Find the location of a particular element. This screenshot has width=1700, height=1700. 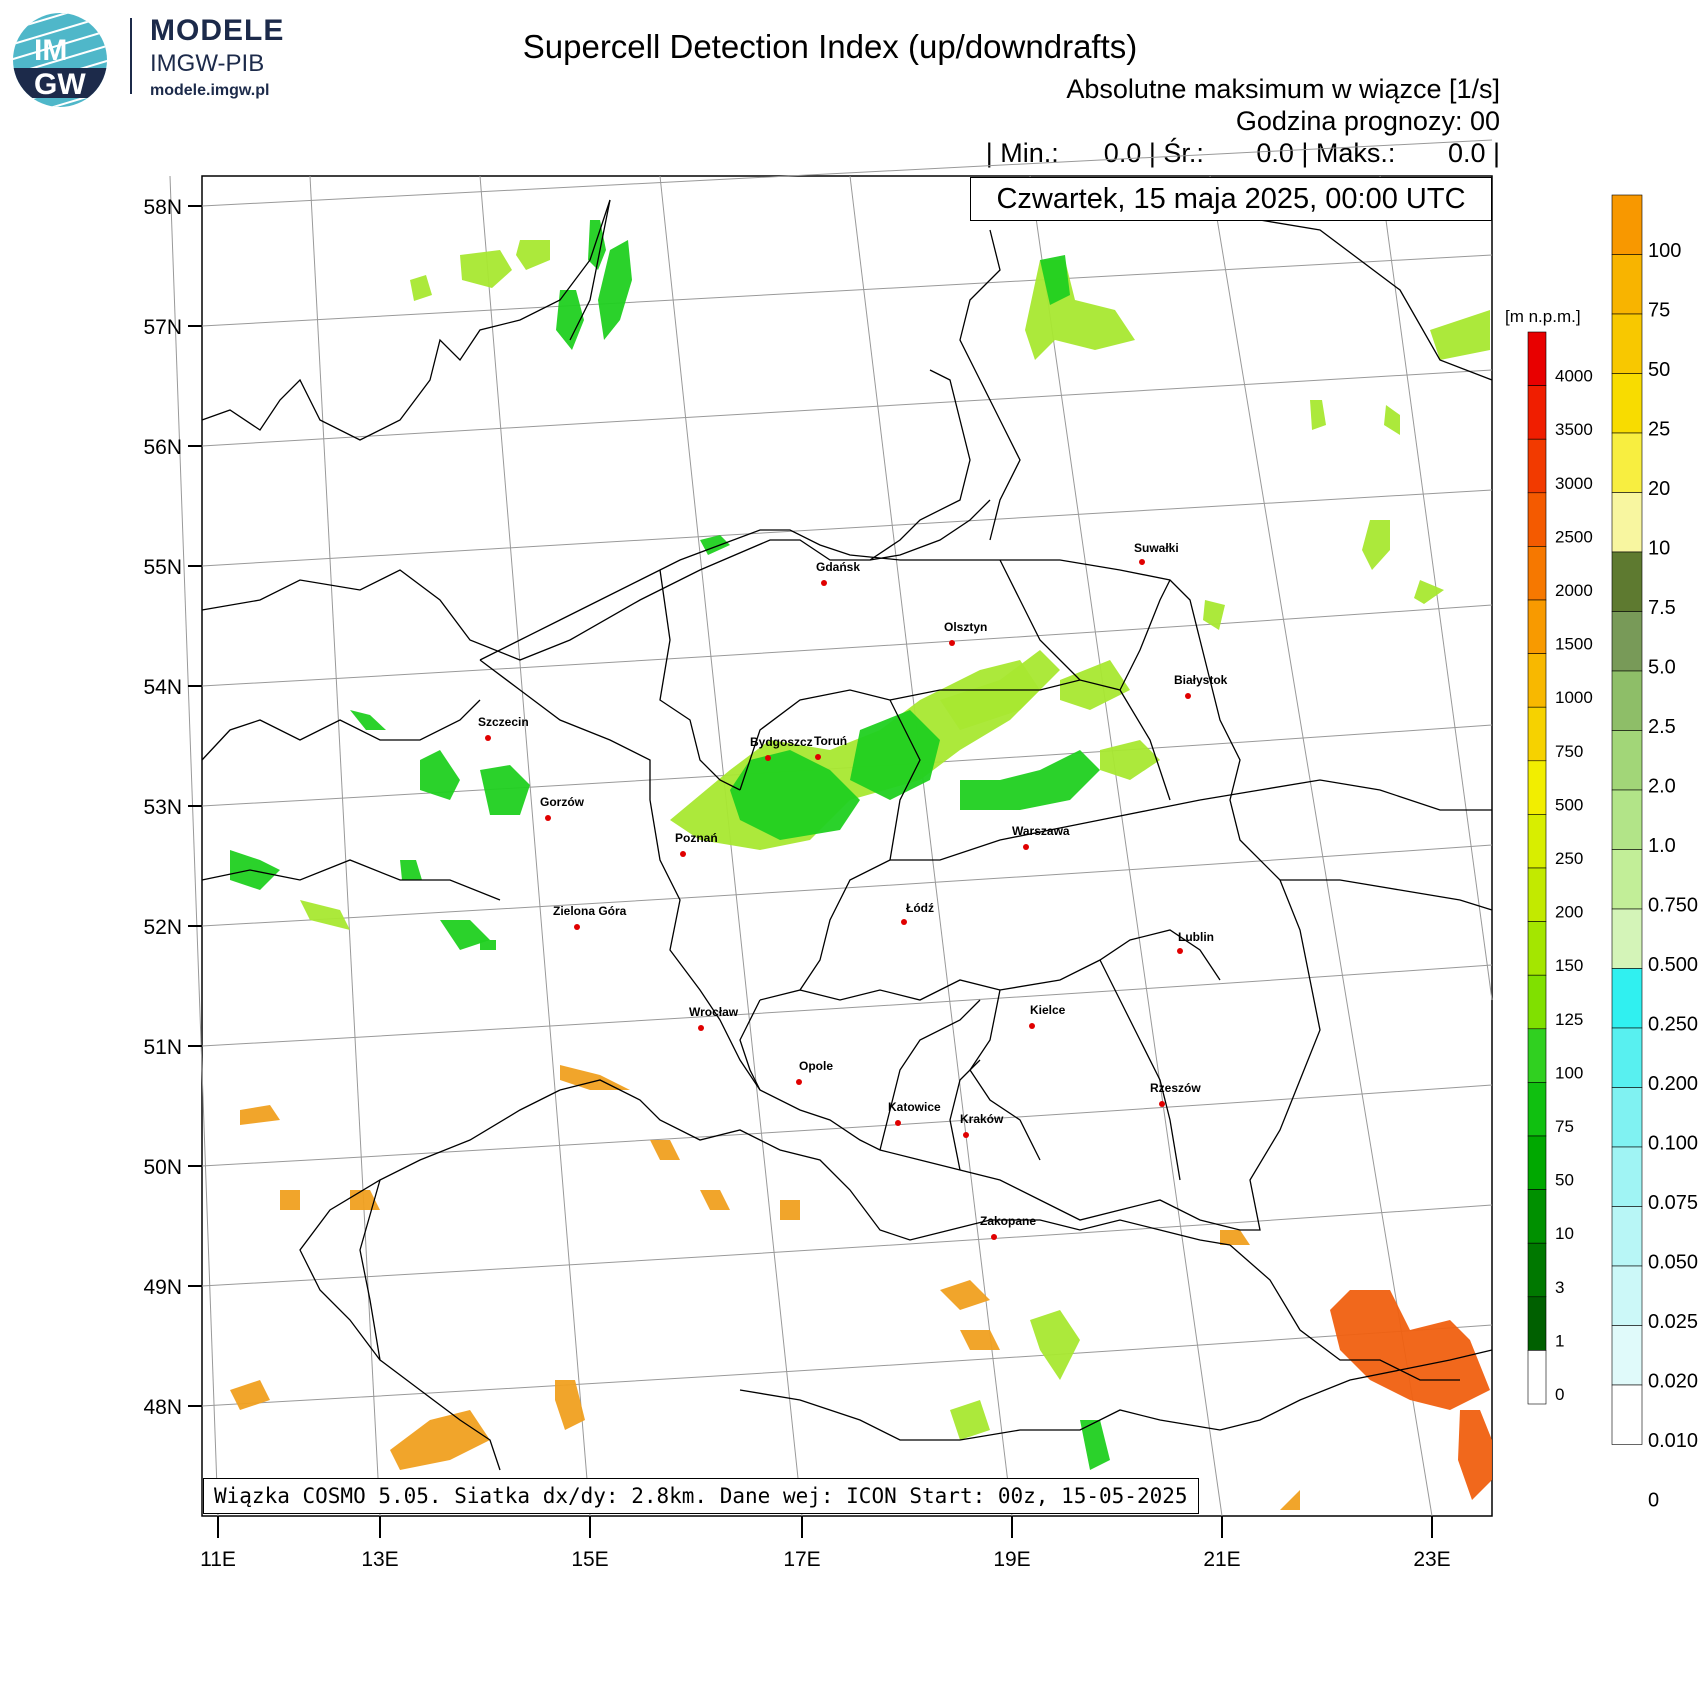

lat-label: 51N is located at coordinates (162, 1047).